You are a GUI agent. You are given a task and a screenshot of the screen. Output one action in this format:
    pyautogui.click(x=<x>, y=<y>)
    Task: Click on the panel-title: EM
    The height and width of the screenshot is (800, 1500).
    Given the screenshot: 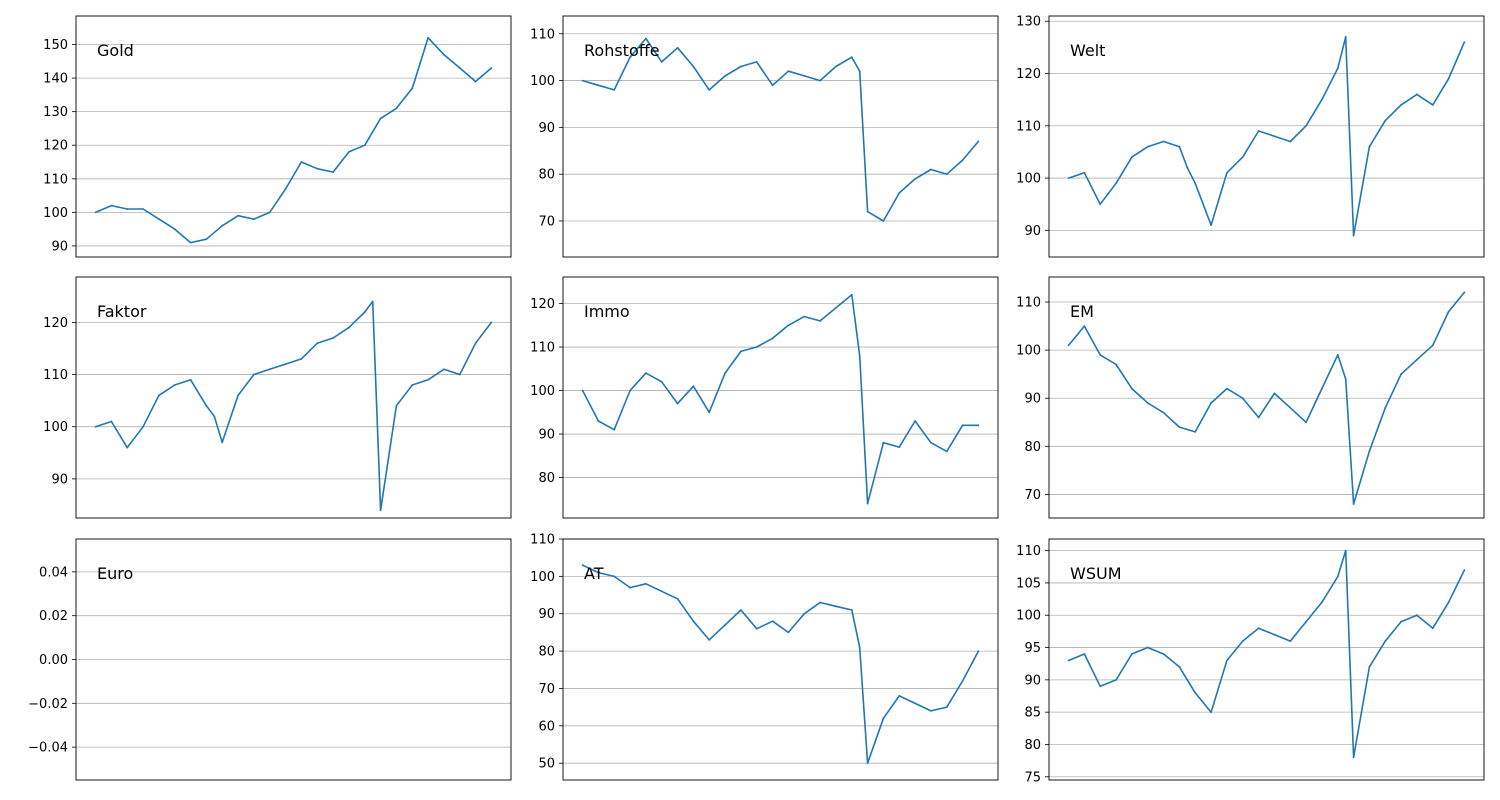 What is the action you would take?
    pyautogui.click(x=1082, y=311)
    